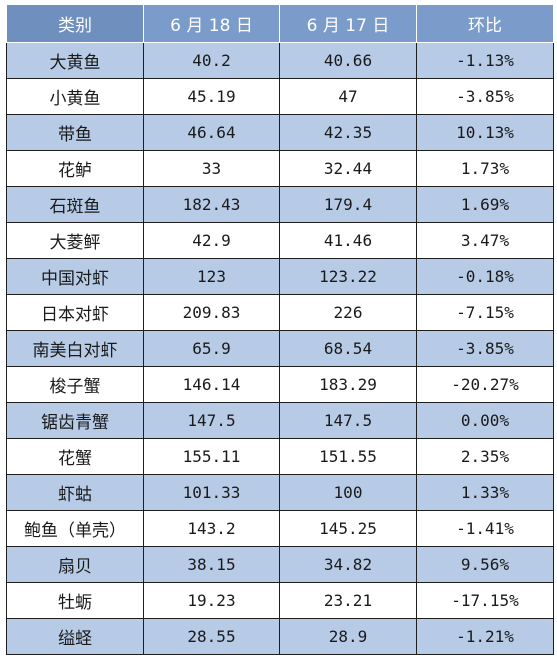 The height and width of the screenshot is (660, 557). What do you see at coordinates (348, 564) in the screenshot?
I see `cell-june-17-price: 34.82` at bounding box center [348, 564].